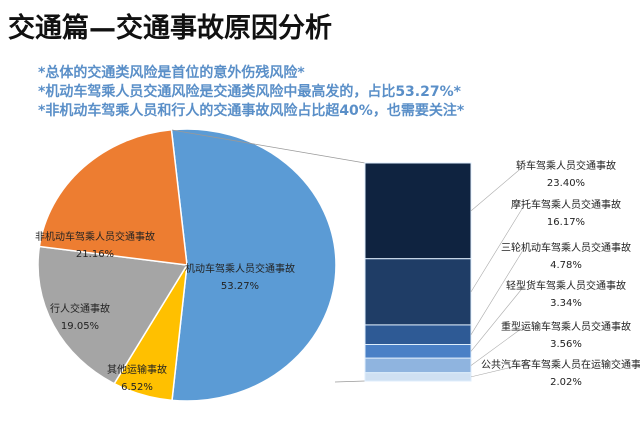 Image resolution: width=640 pixels, height=430 pixels. What do you see at coordinates (95, 236) in the screenshot?
I see `pie-slice-label: 非机动车驾乘人员交通事故` at bounding box center [95, 236].